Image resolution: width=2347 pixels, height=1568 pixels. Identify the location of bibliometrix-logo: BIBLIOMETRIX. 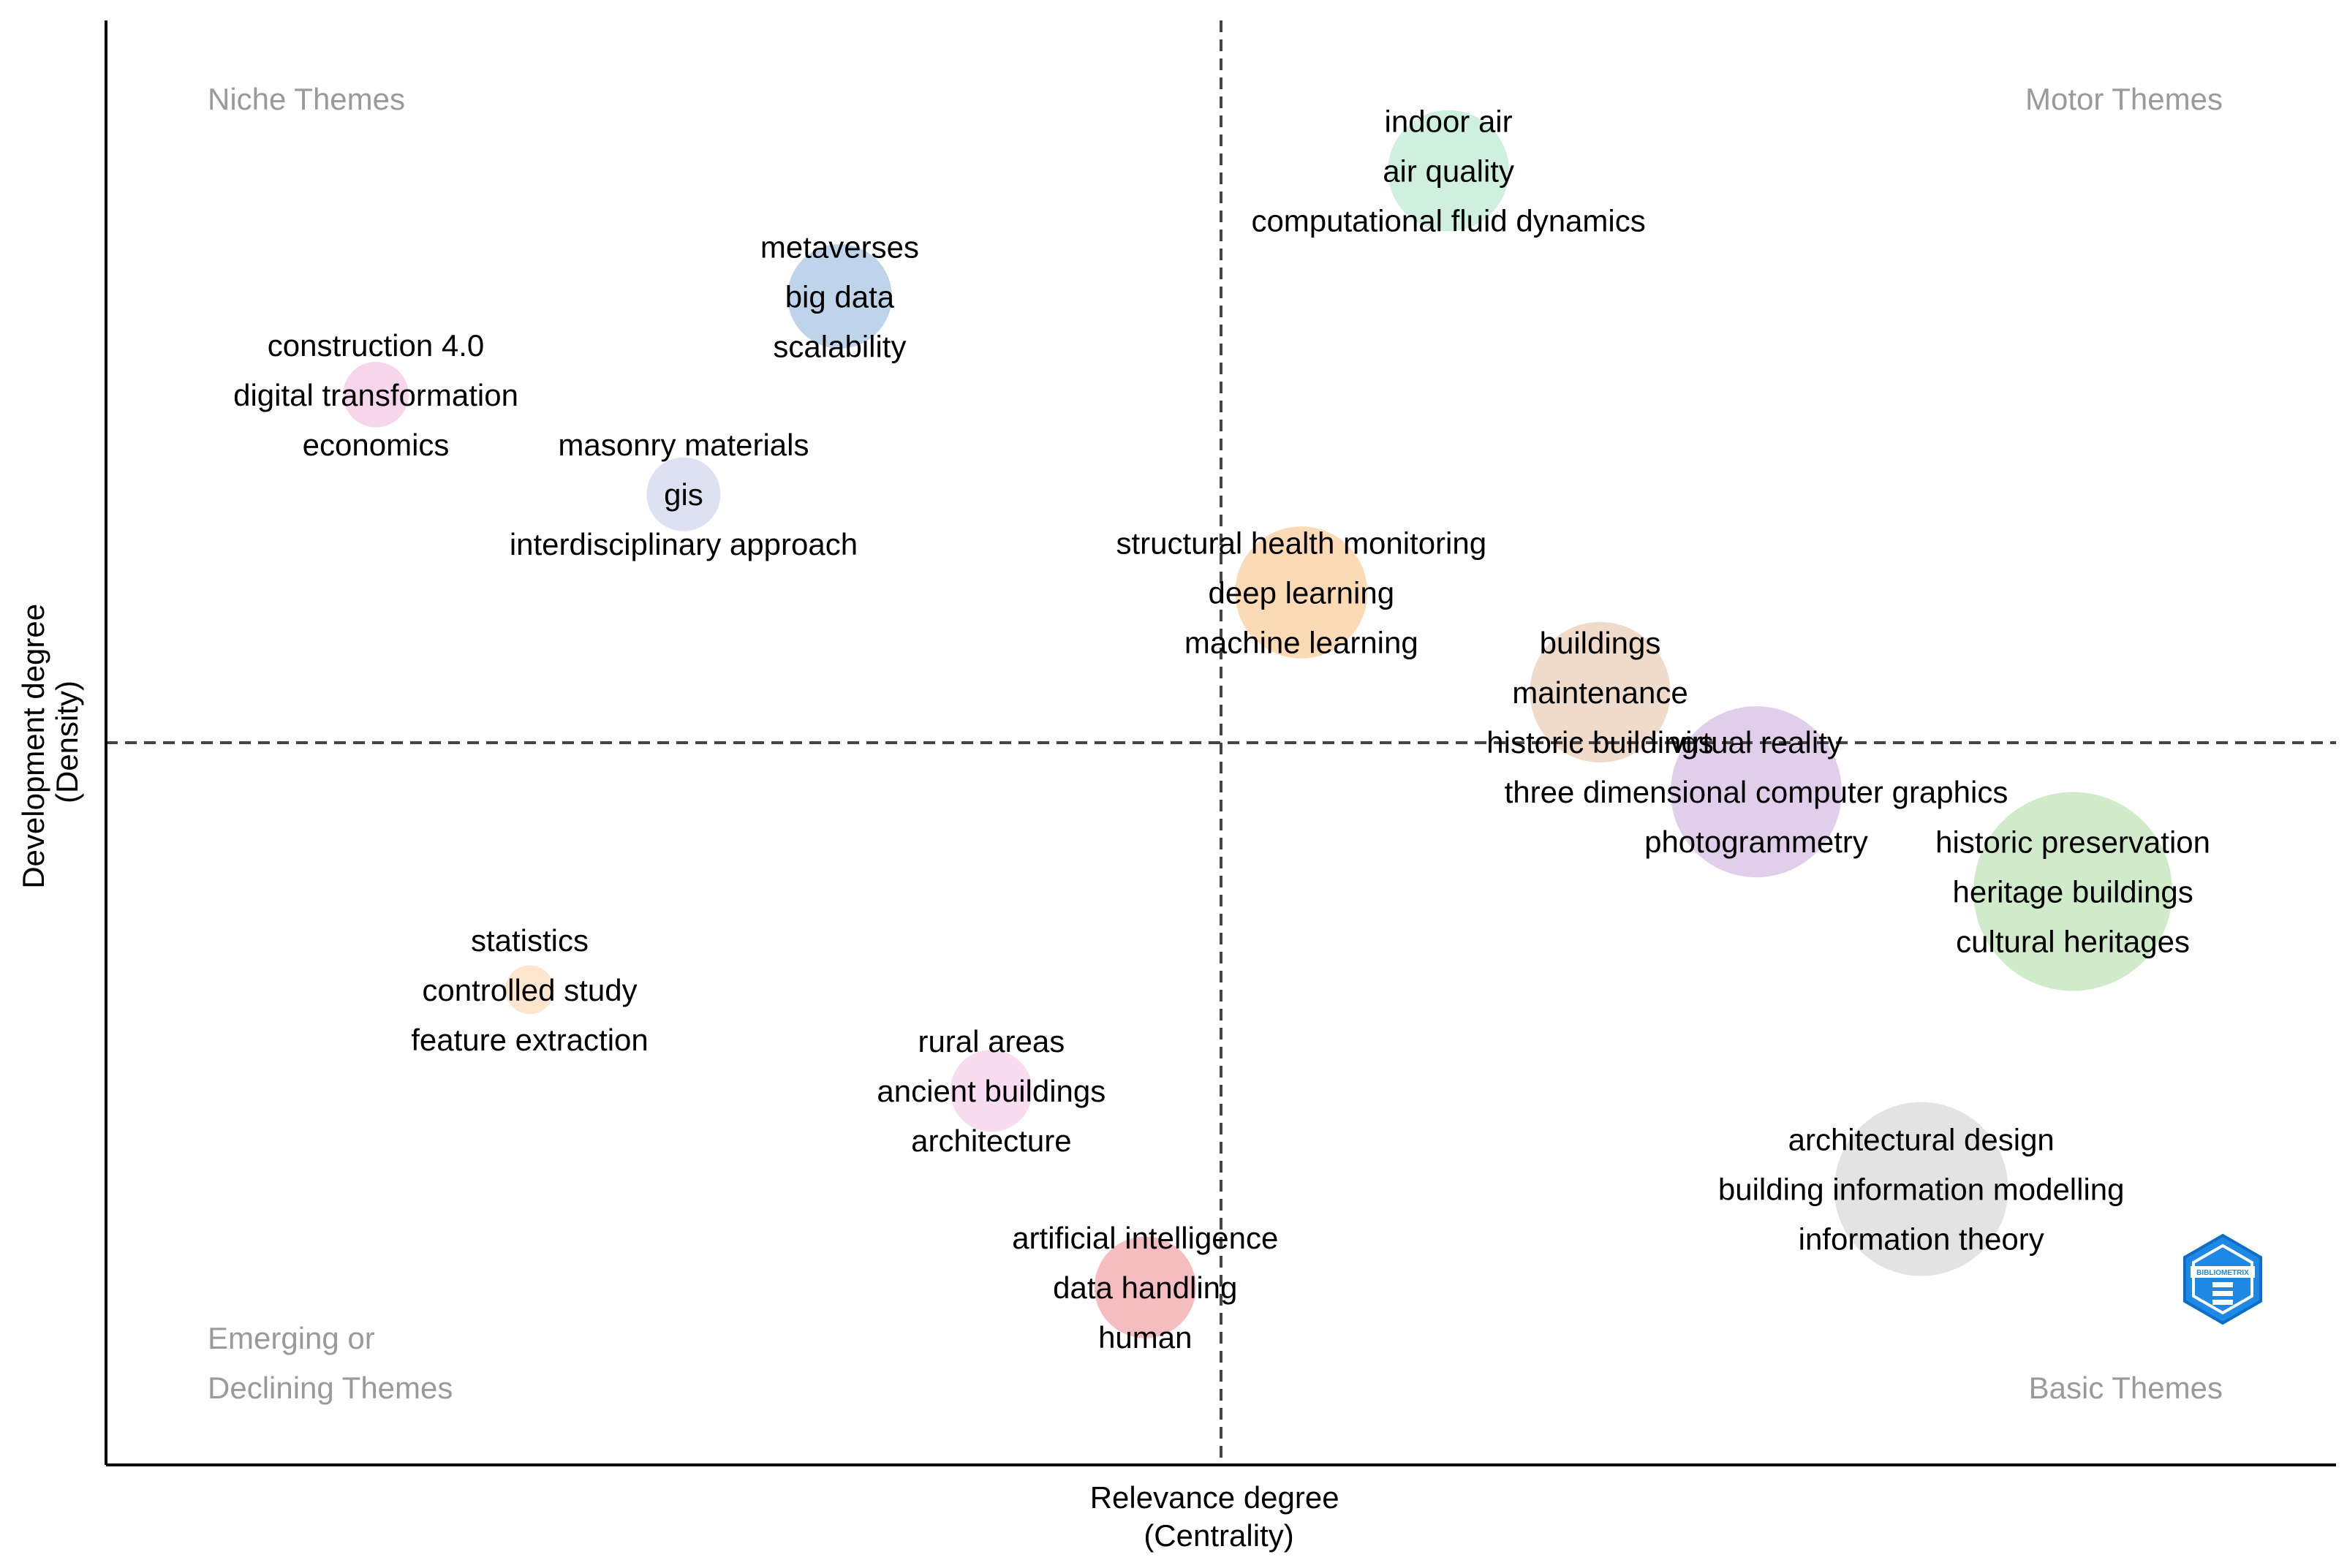
(2222, 1279).